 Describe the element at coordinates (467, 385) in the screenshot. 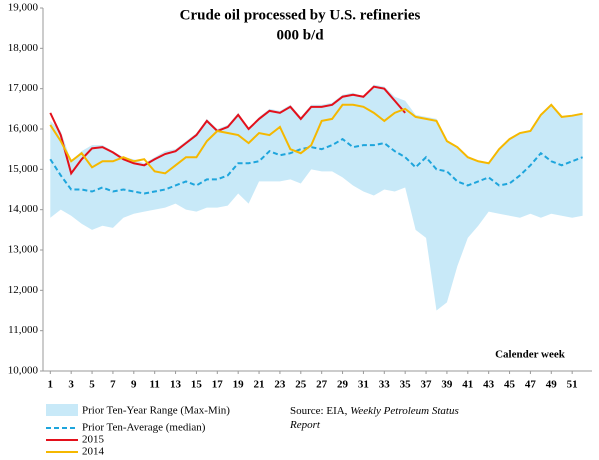

I see `x-tick-label: 41` at that location.